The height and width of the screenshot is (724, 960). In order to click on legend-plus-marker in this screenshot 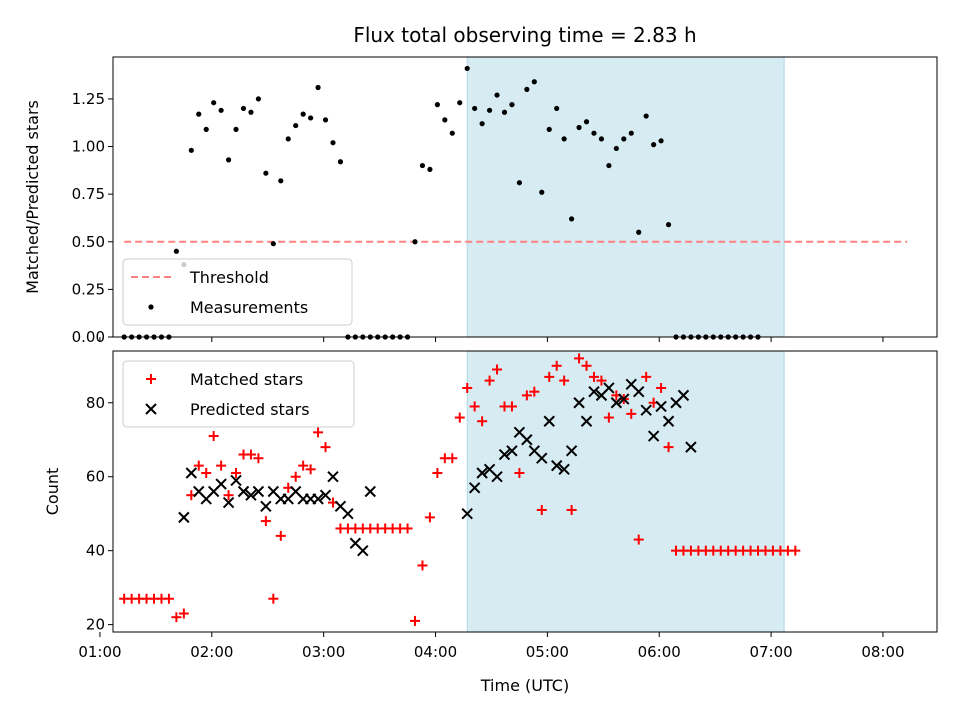, I will do `click(151, 379)`.